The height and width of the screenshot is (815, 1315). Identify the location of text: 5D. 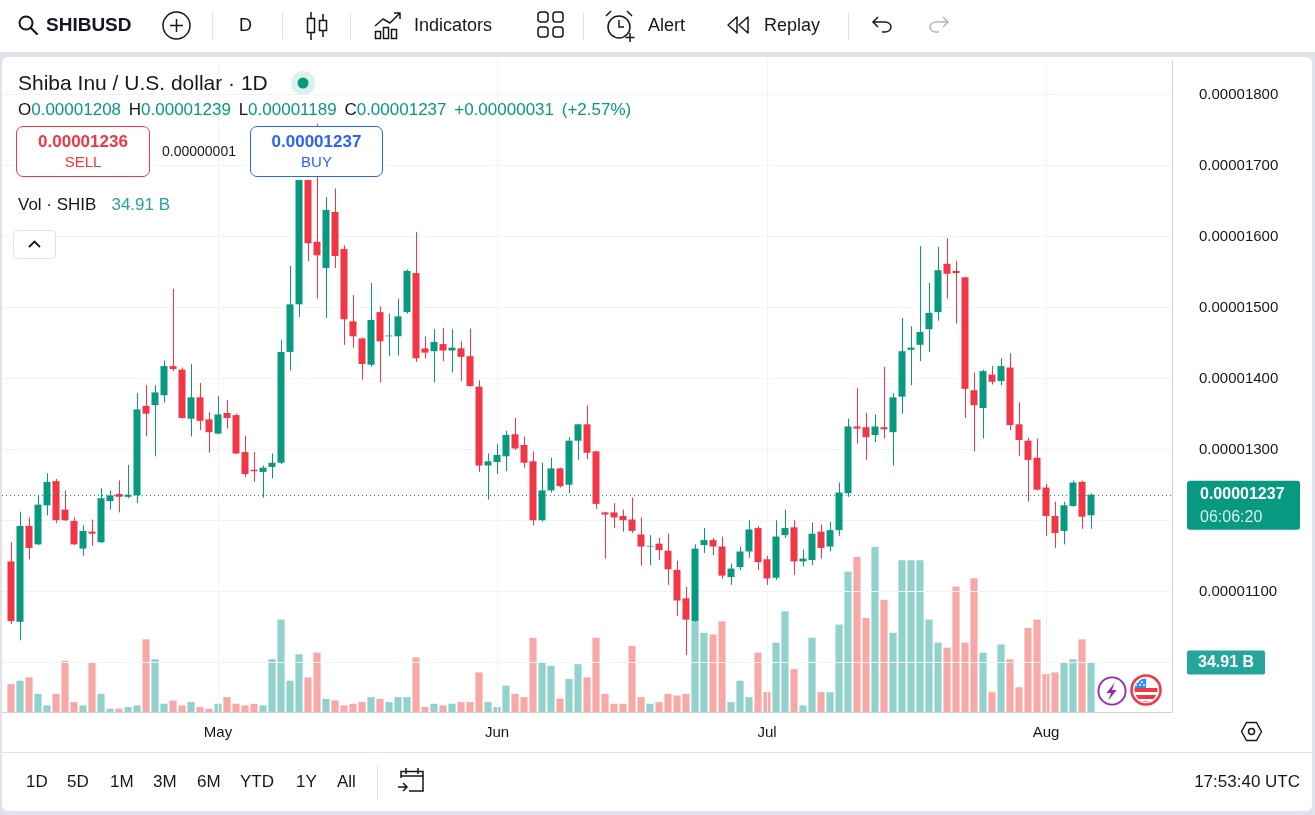
(78, 782).